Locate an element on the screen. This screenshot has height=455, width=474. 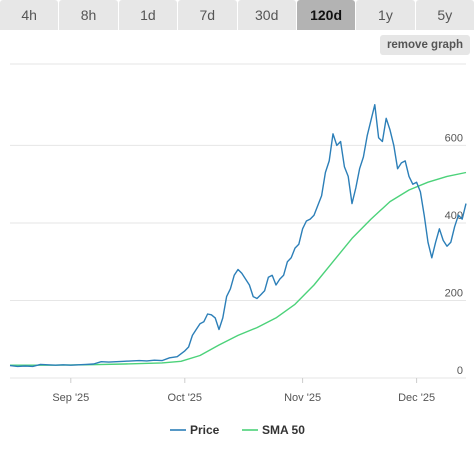
tab-1y: 1y is located at coordinates (385, 15).